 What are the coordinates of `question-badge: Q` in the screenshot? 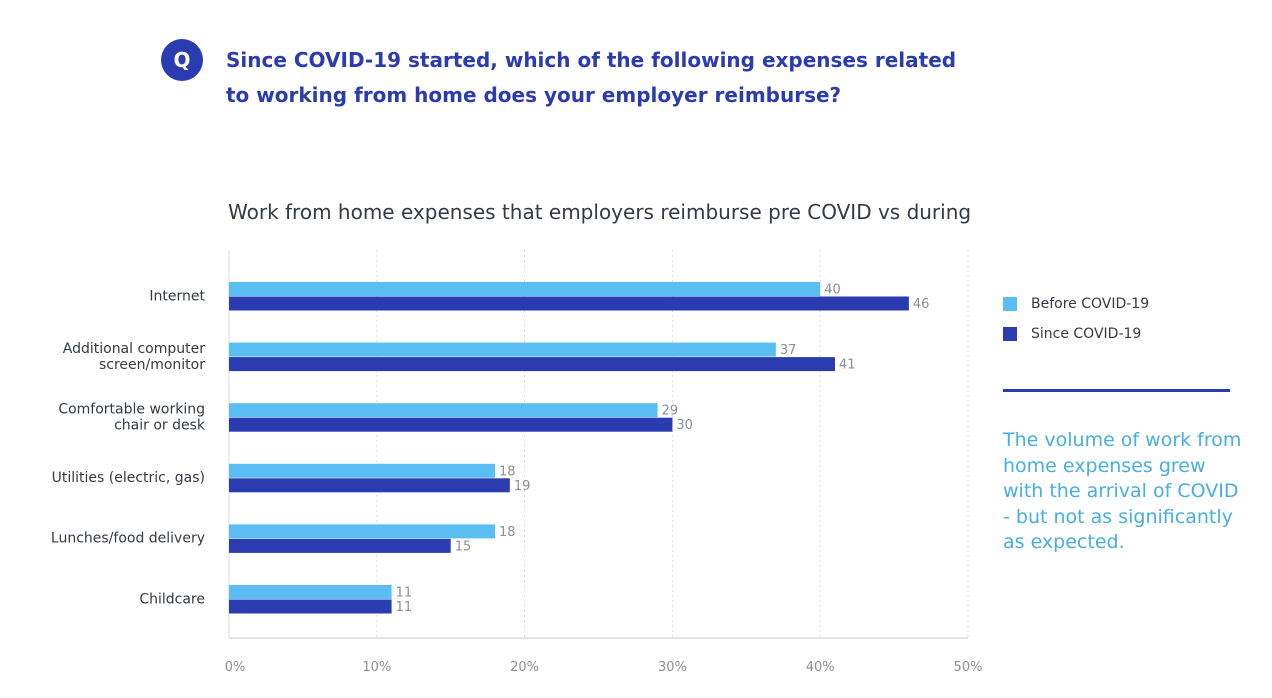 It's located at (182, 60).